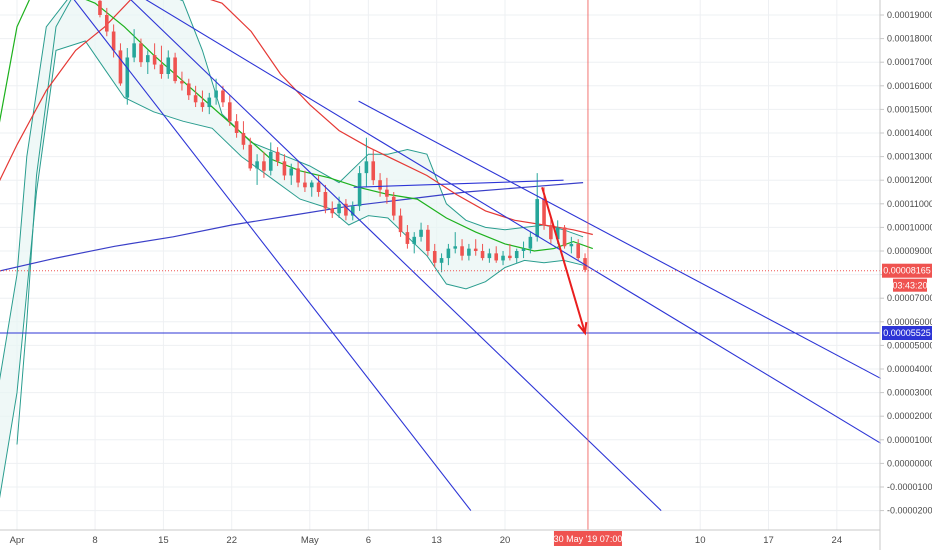 The width and height of the screenshot is (932, 550). I want to click on y-tick-label: 0.00013000, so click(909, 157).